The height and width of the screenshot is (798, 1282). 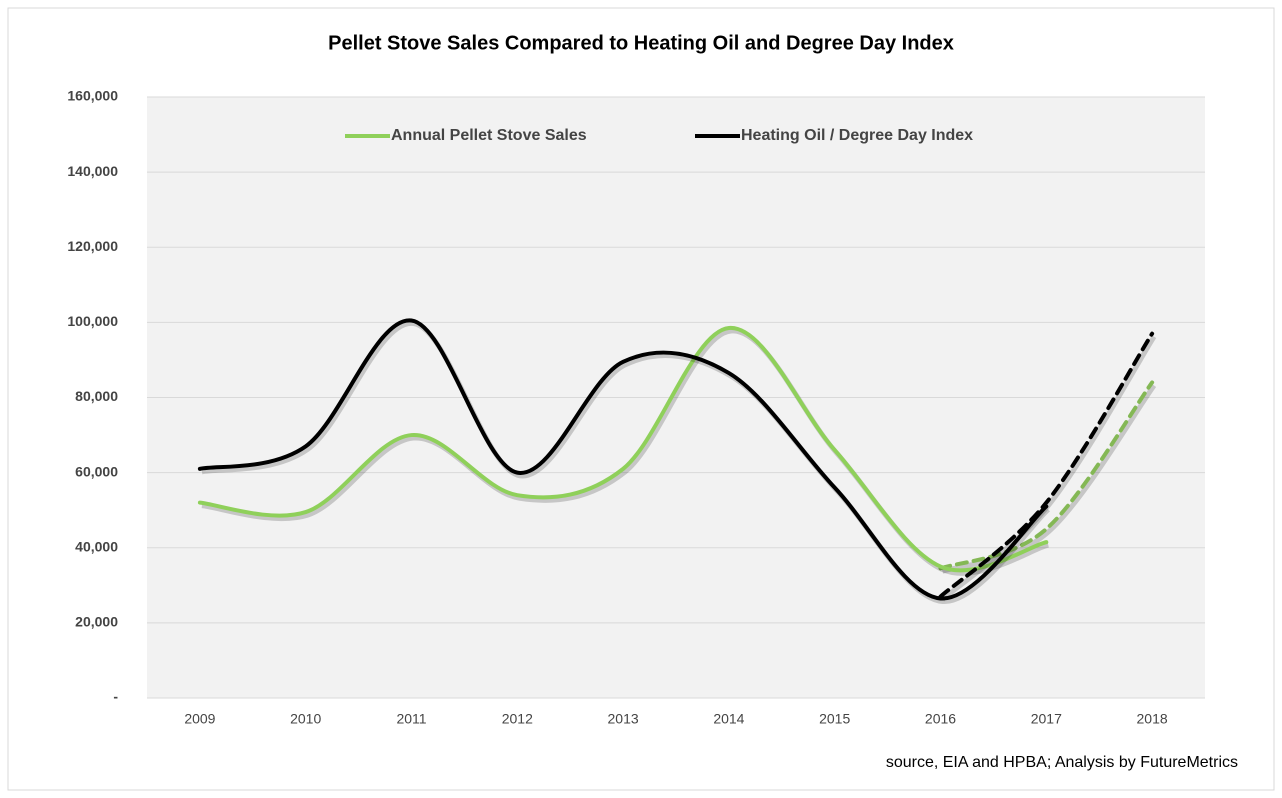 What do you see at coordinates (1152, 719) in the screenshot?
I see `x-tick-label: 2018` at bounding box center [1152, 719].